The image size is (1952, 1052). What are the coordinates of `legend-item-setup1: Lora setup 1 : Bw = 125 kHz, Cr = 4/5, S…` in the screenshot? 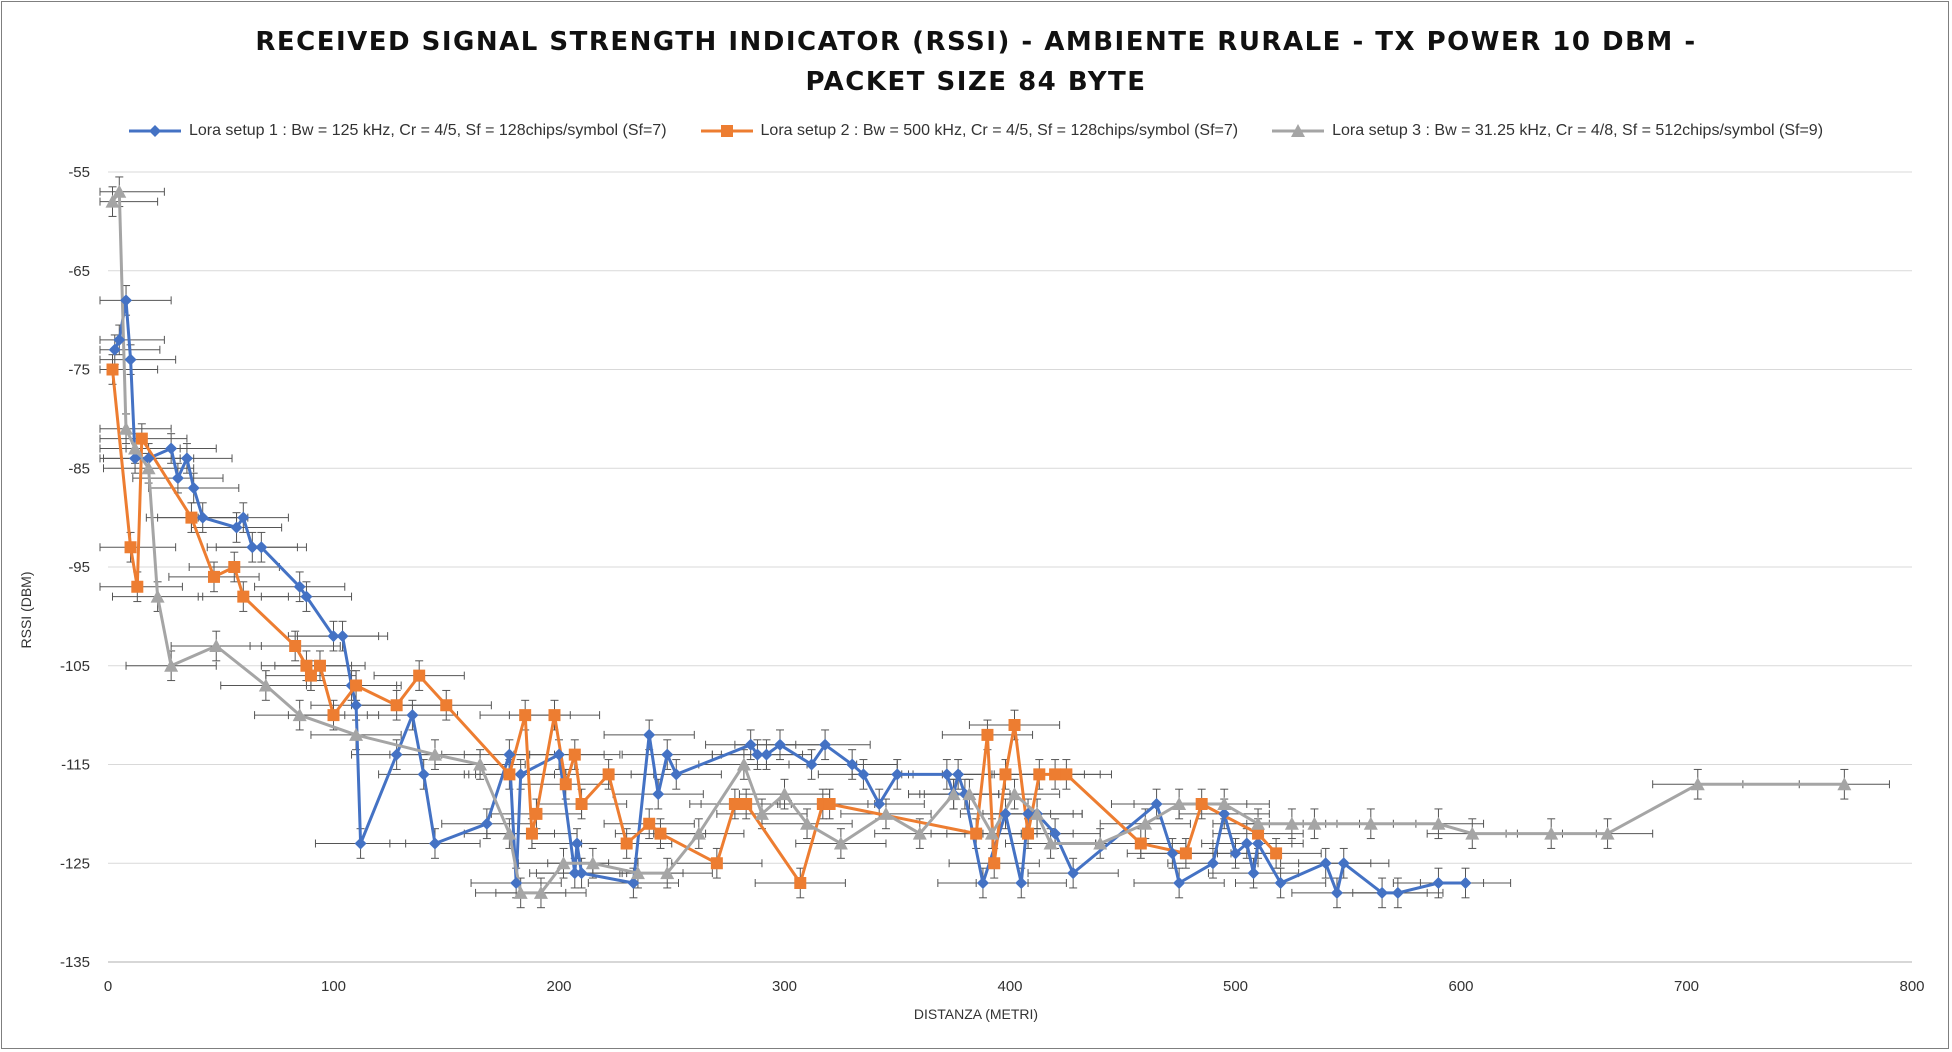 It's located at (397, 131).